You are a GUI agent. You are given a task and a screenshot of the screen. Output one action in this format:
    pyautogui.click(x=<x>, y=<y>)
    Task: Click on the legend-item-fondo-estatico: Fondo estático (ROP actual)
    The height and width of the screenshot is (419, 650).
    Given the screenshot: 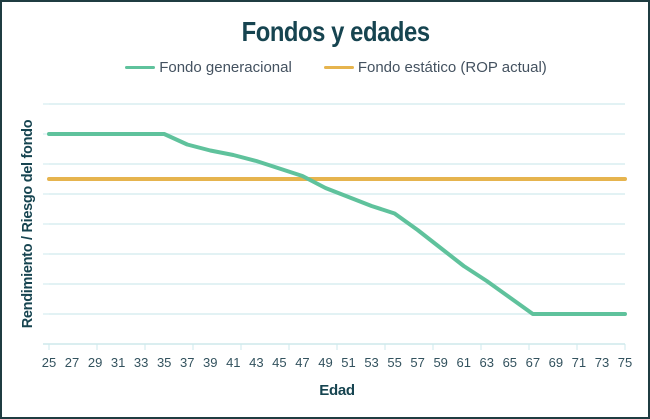 What is the action you would take?
    pyautogui.click(x=435, y=67)
    